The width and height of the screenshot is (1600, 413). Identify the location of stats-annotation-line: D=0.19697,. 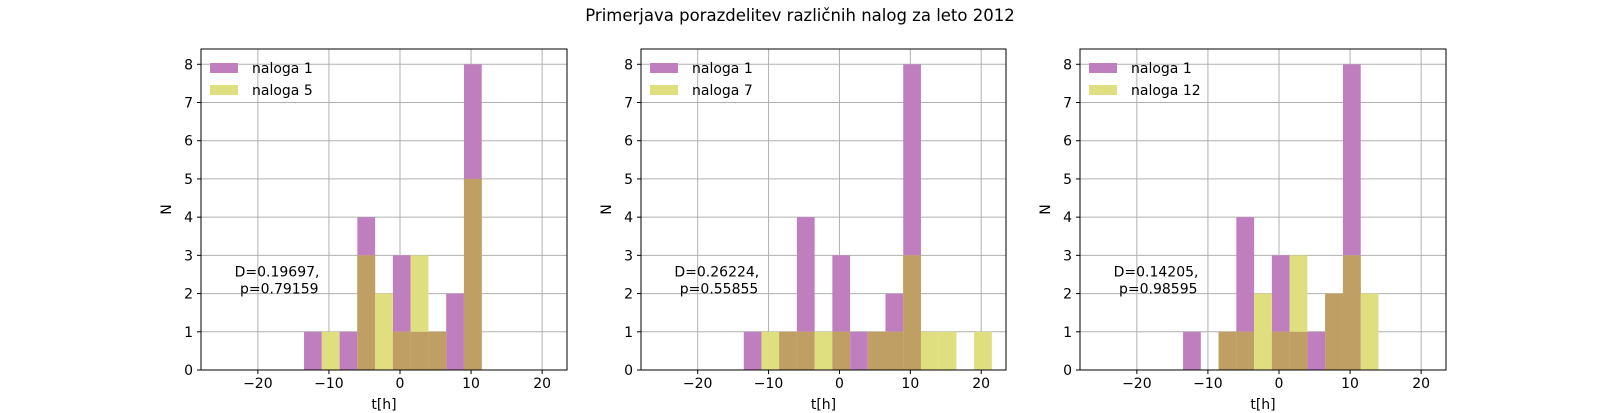
(277, 272).